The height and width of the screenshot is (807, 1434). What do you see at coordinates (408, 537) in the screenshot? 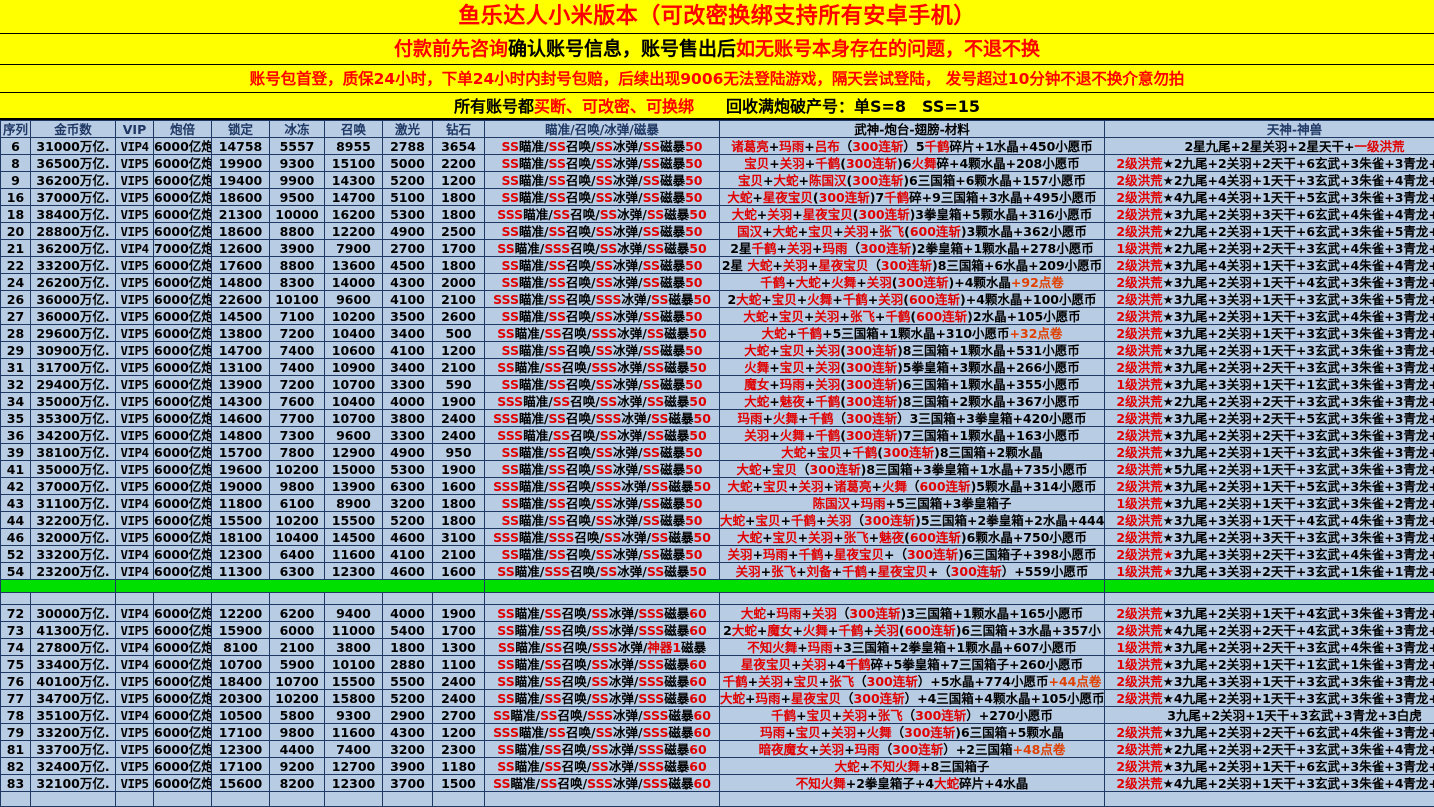
I see `cell-laser: 4600` at bounding box center [408, 537].